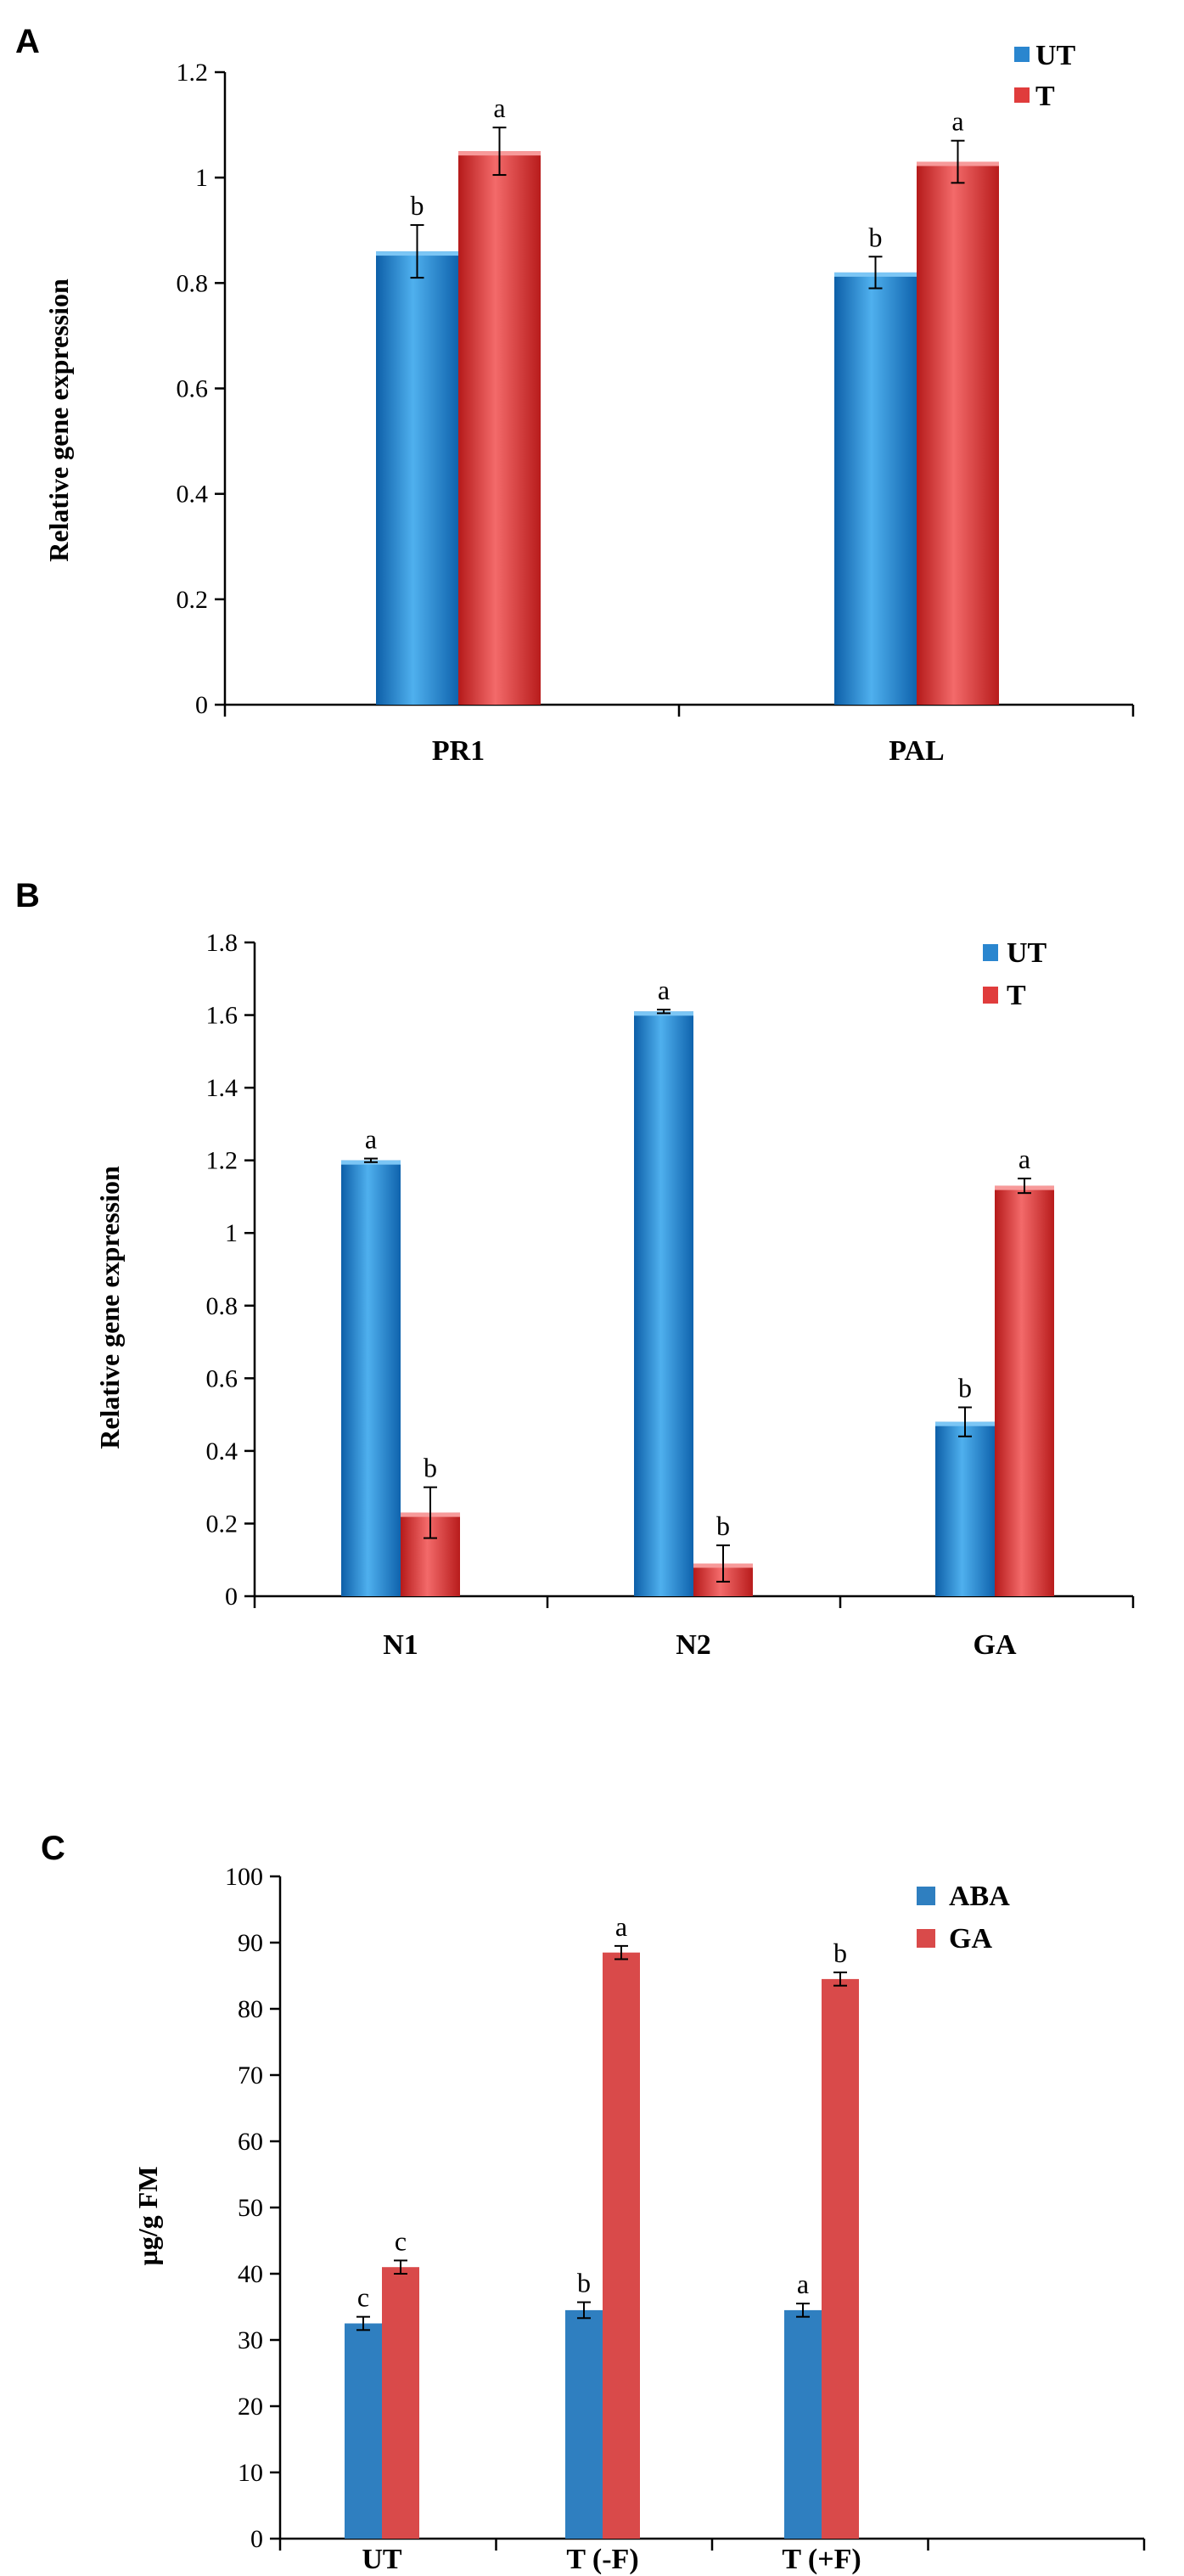  What do you see at coordinates (250, 2340) in the screenshot?
I see `y-tick-label: 30` at bounding box center [250, 2340].